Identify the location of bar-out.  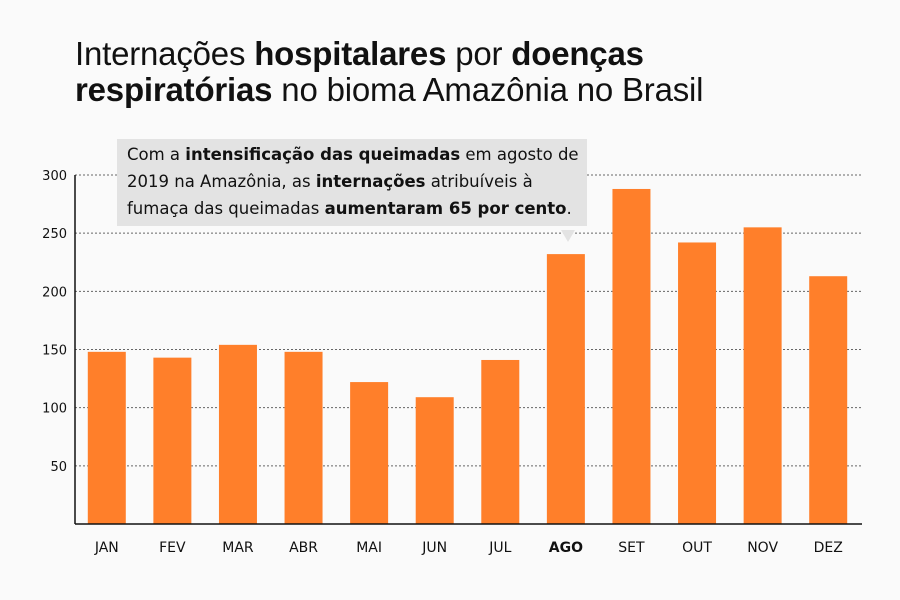
(697, 383).